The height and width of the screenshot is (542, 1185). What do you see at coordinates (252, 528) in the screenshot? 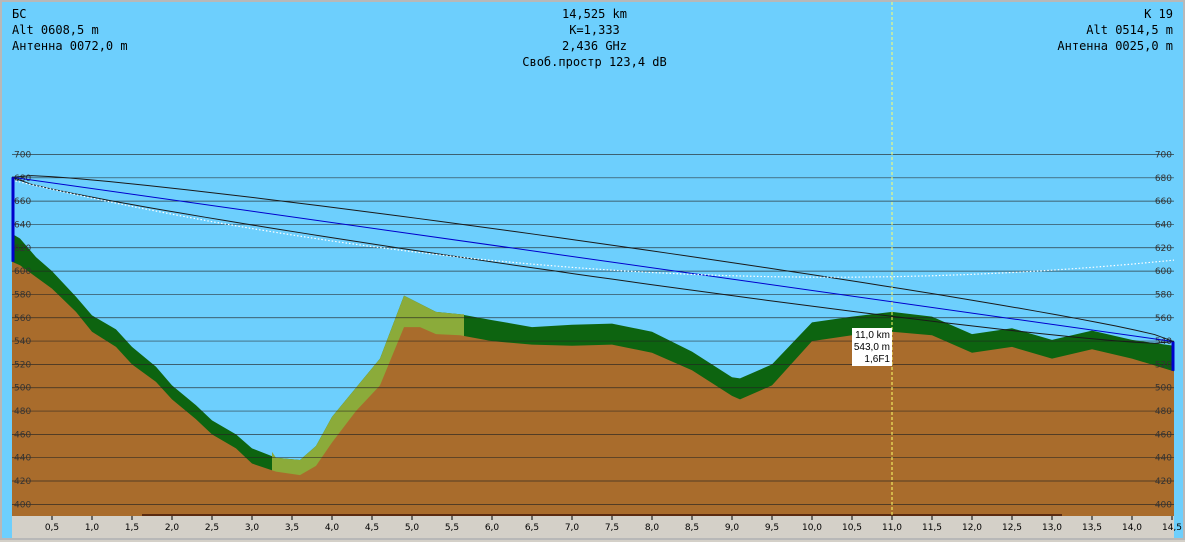
I see `x-tick-label: 3,0` at bounding box center [252, 528].